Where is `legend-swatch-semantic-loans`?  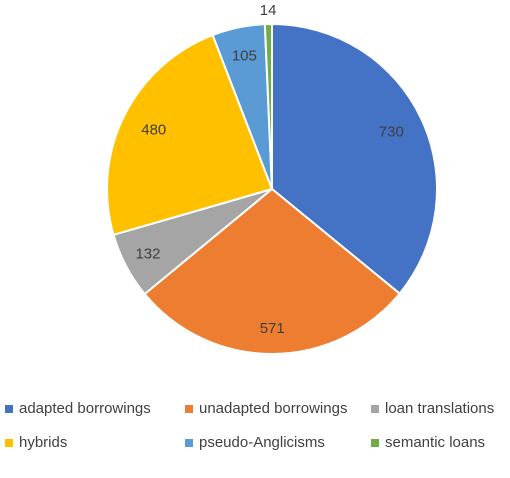 legend-swatch-semantic-loans is located at coordinates (375, 442).